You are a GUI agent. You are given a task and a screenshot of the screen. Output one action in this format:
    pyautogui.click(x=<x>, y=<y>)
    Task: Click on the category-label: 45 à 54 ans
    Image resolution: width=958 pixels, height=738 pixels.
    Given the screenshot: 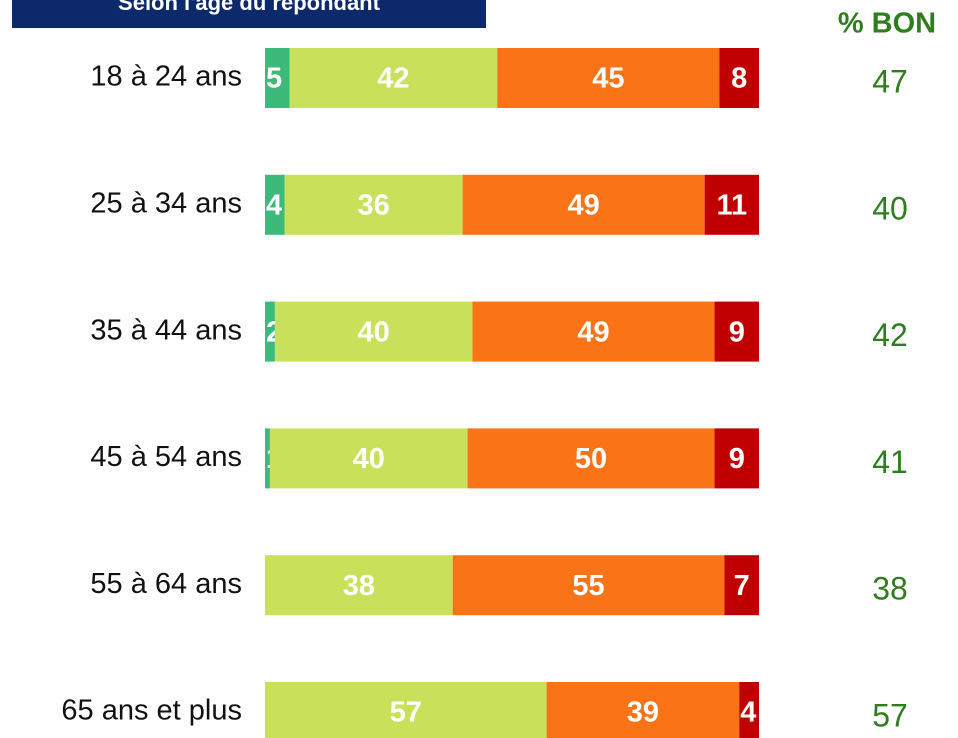 What is the action you would take?
    pyautogui.click(x=166, y=457)
    